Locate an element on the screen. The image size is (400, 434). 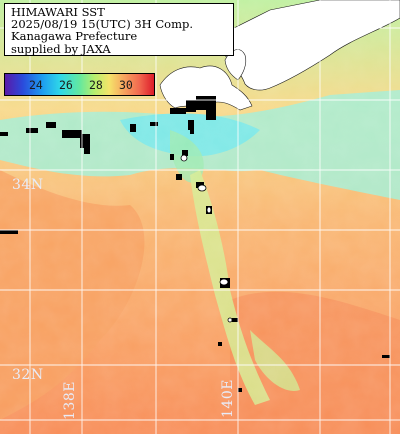
land-miura is located at coordinates (235, 65).